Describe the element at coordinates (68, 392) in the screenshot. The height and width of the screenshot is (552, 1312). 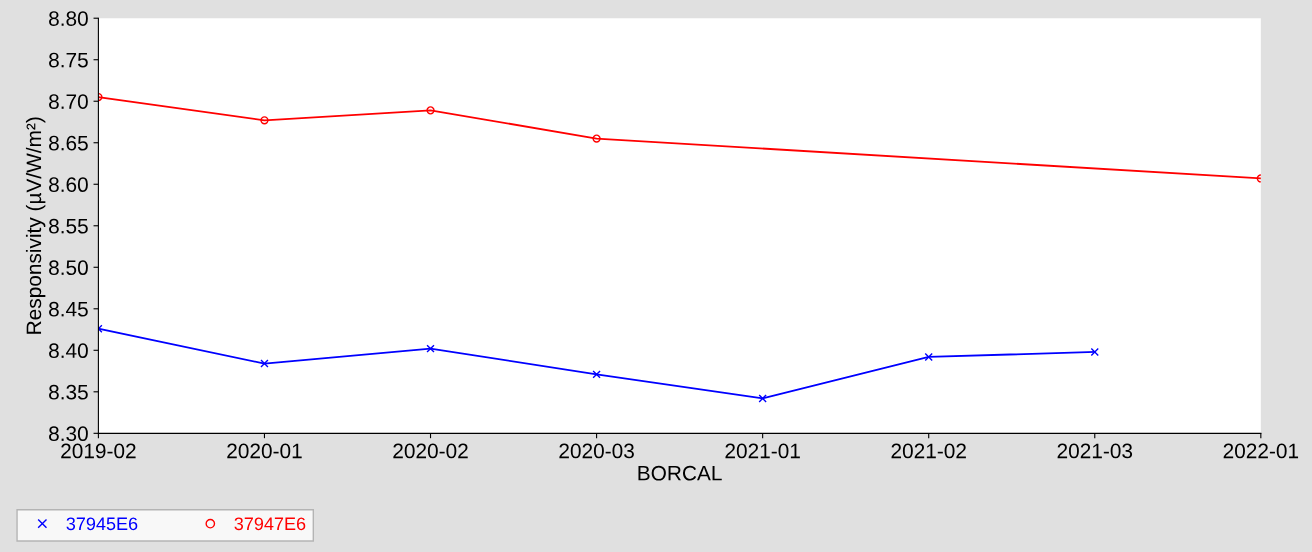
I see `y-tick-label: 8.35` at that location.